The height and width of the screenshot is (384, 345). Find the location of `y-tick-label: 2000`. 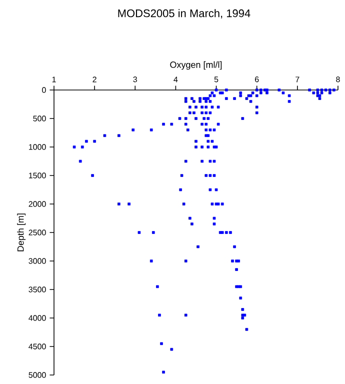

y-tick-label: 2000 is located at coordinates (37, 204).